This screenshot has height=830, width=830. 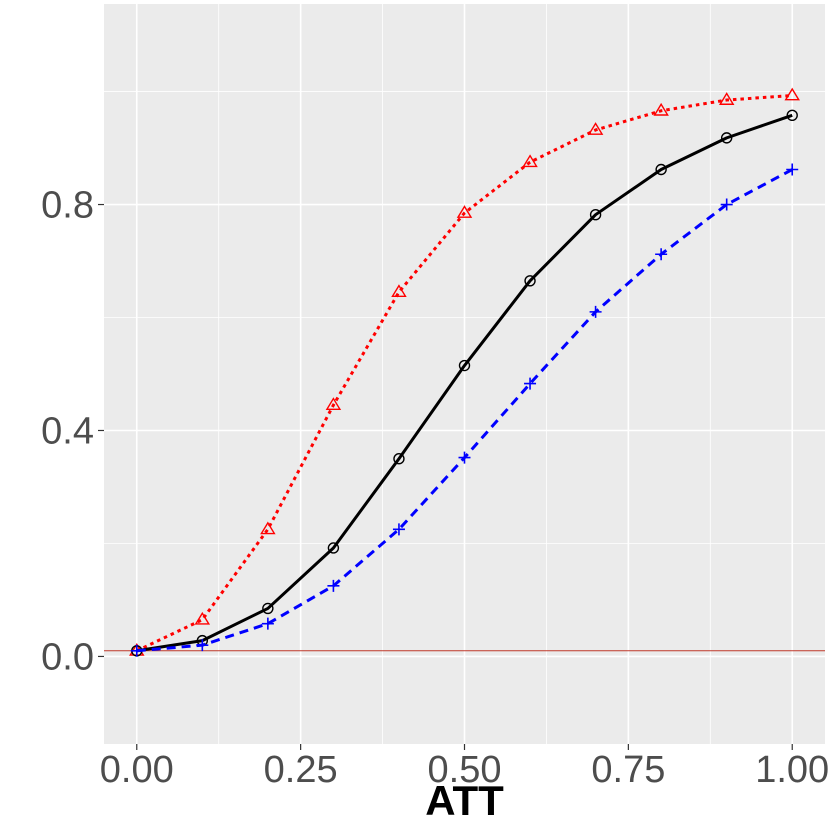 What do you see at coordinates (67, 431) in the screenshot?
I see `y-tick-label: 0.4` at bounding box center [67, 431].